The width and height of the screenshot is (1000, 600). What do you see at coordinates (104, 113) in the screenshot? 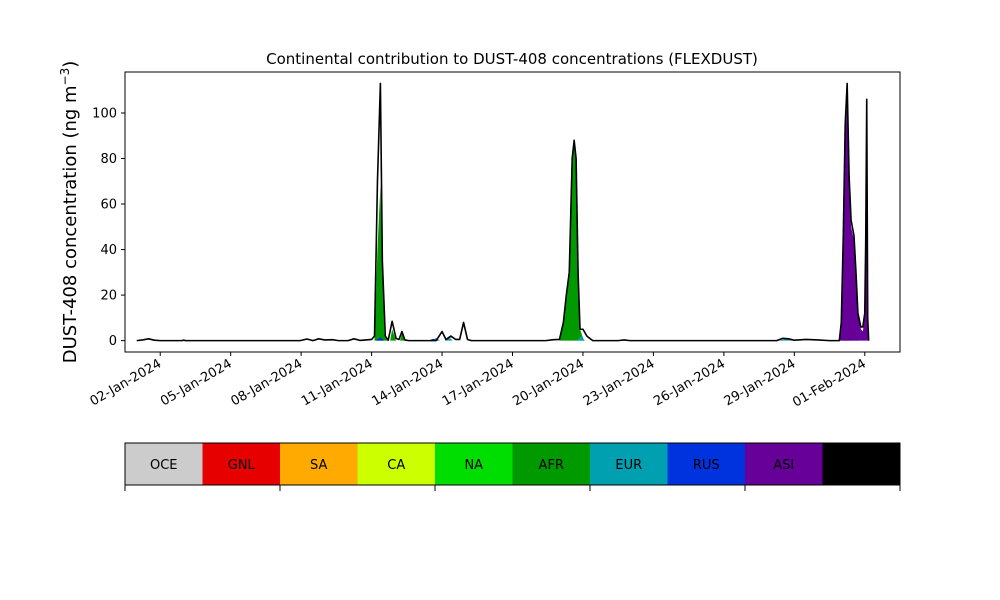
I see `y-tick-label: 100` at bounding box center [104, 113].